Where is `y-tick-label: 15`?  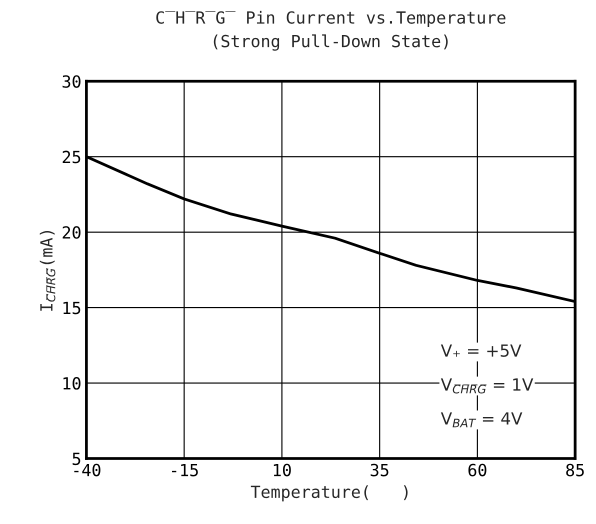 y-tick-label: 15 is located at coordinates (71, 308).